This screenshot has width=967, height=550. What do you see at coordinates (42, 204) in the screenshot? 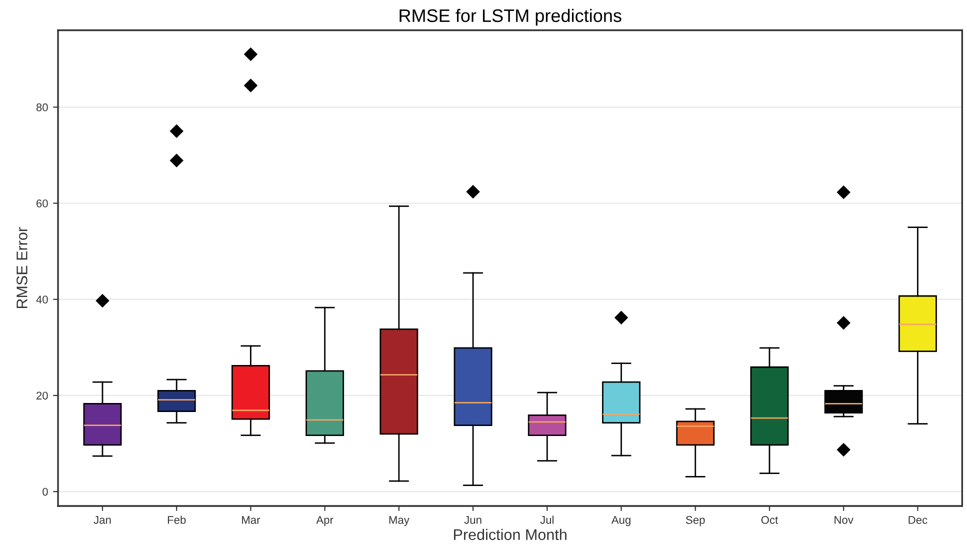
I see `y-tick-label: 60` at bounding box center [42, 204].